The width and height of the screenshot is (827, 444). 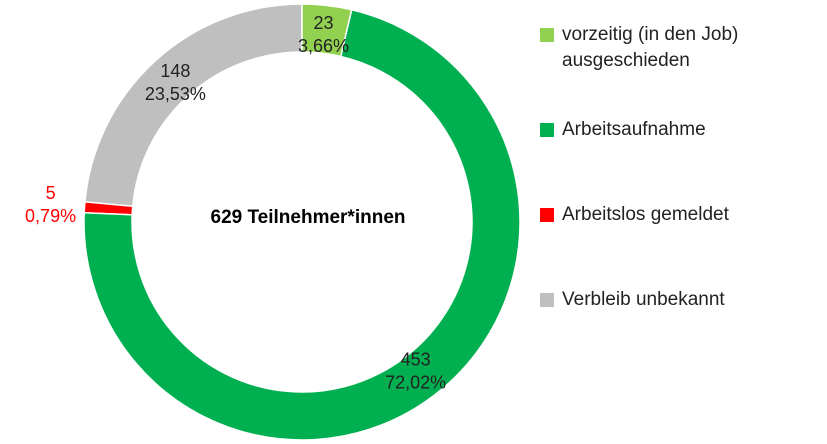 What do you see at coordinates (323, 34) in the screenshot?
I see `data-label: 23 3,66%` at bounding box center [323, 34].